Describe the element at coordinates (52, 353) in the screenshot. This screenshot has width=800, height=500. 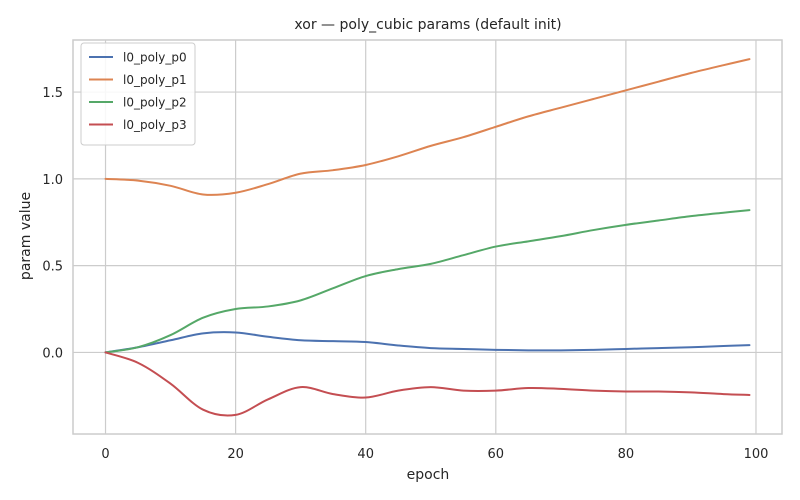
I see `y-tick-label: 0.0` at that location.